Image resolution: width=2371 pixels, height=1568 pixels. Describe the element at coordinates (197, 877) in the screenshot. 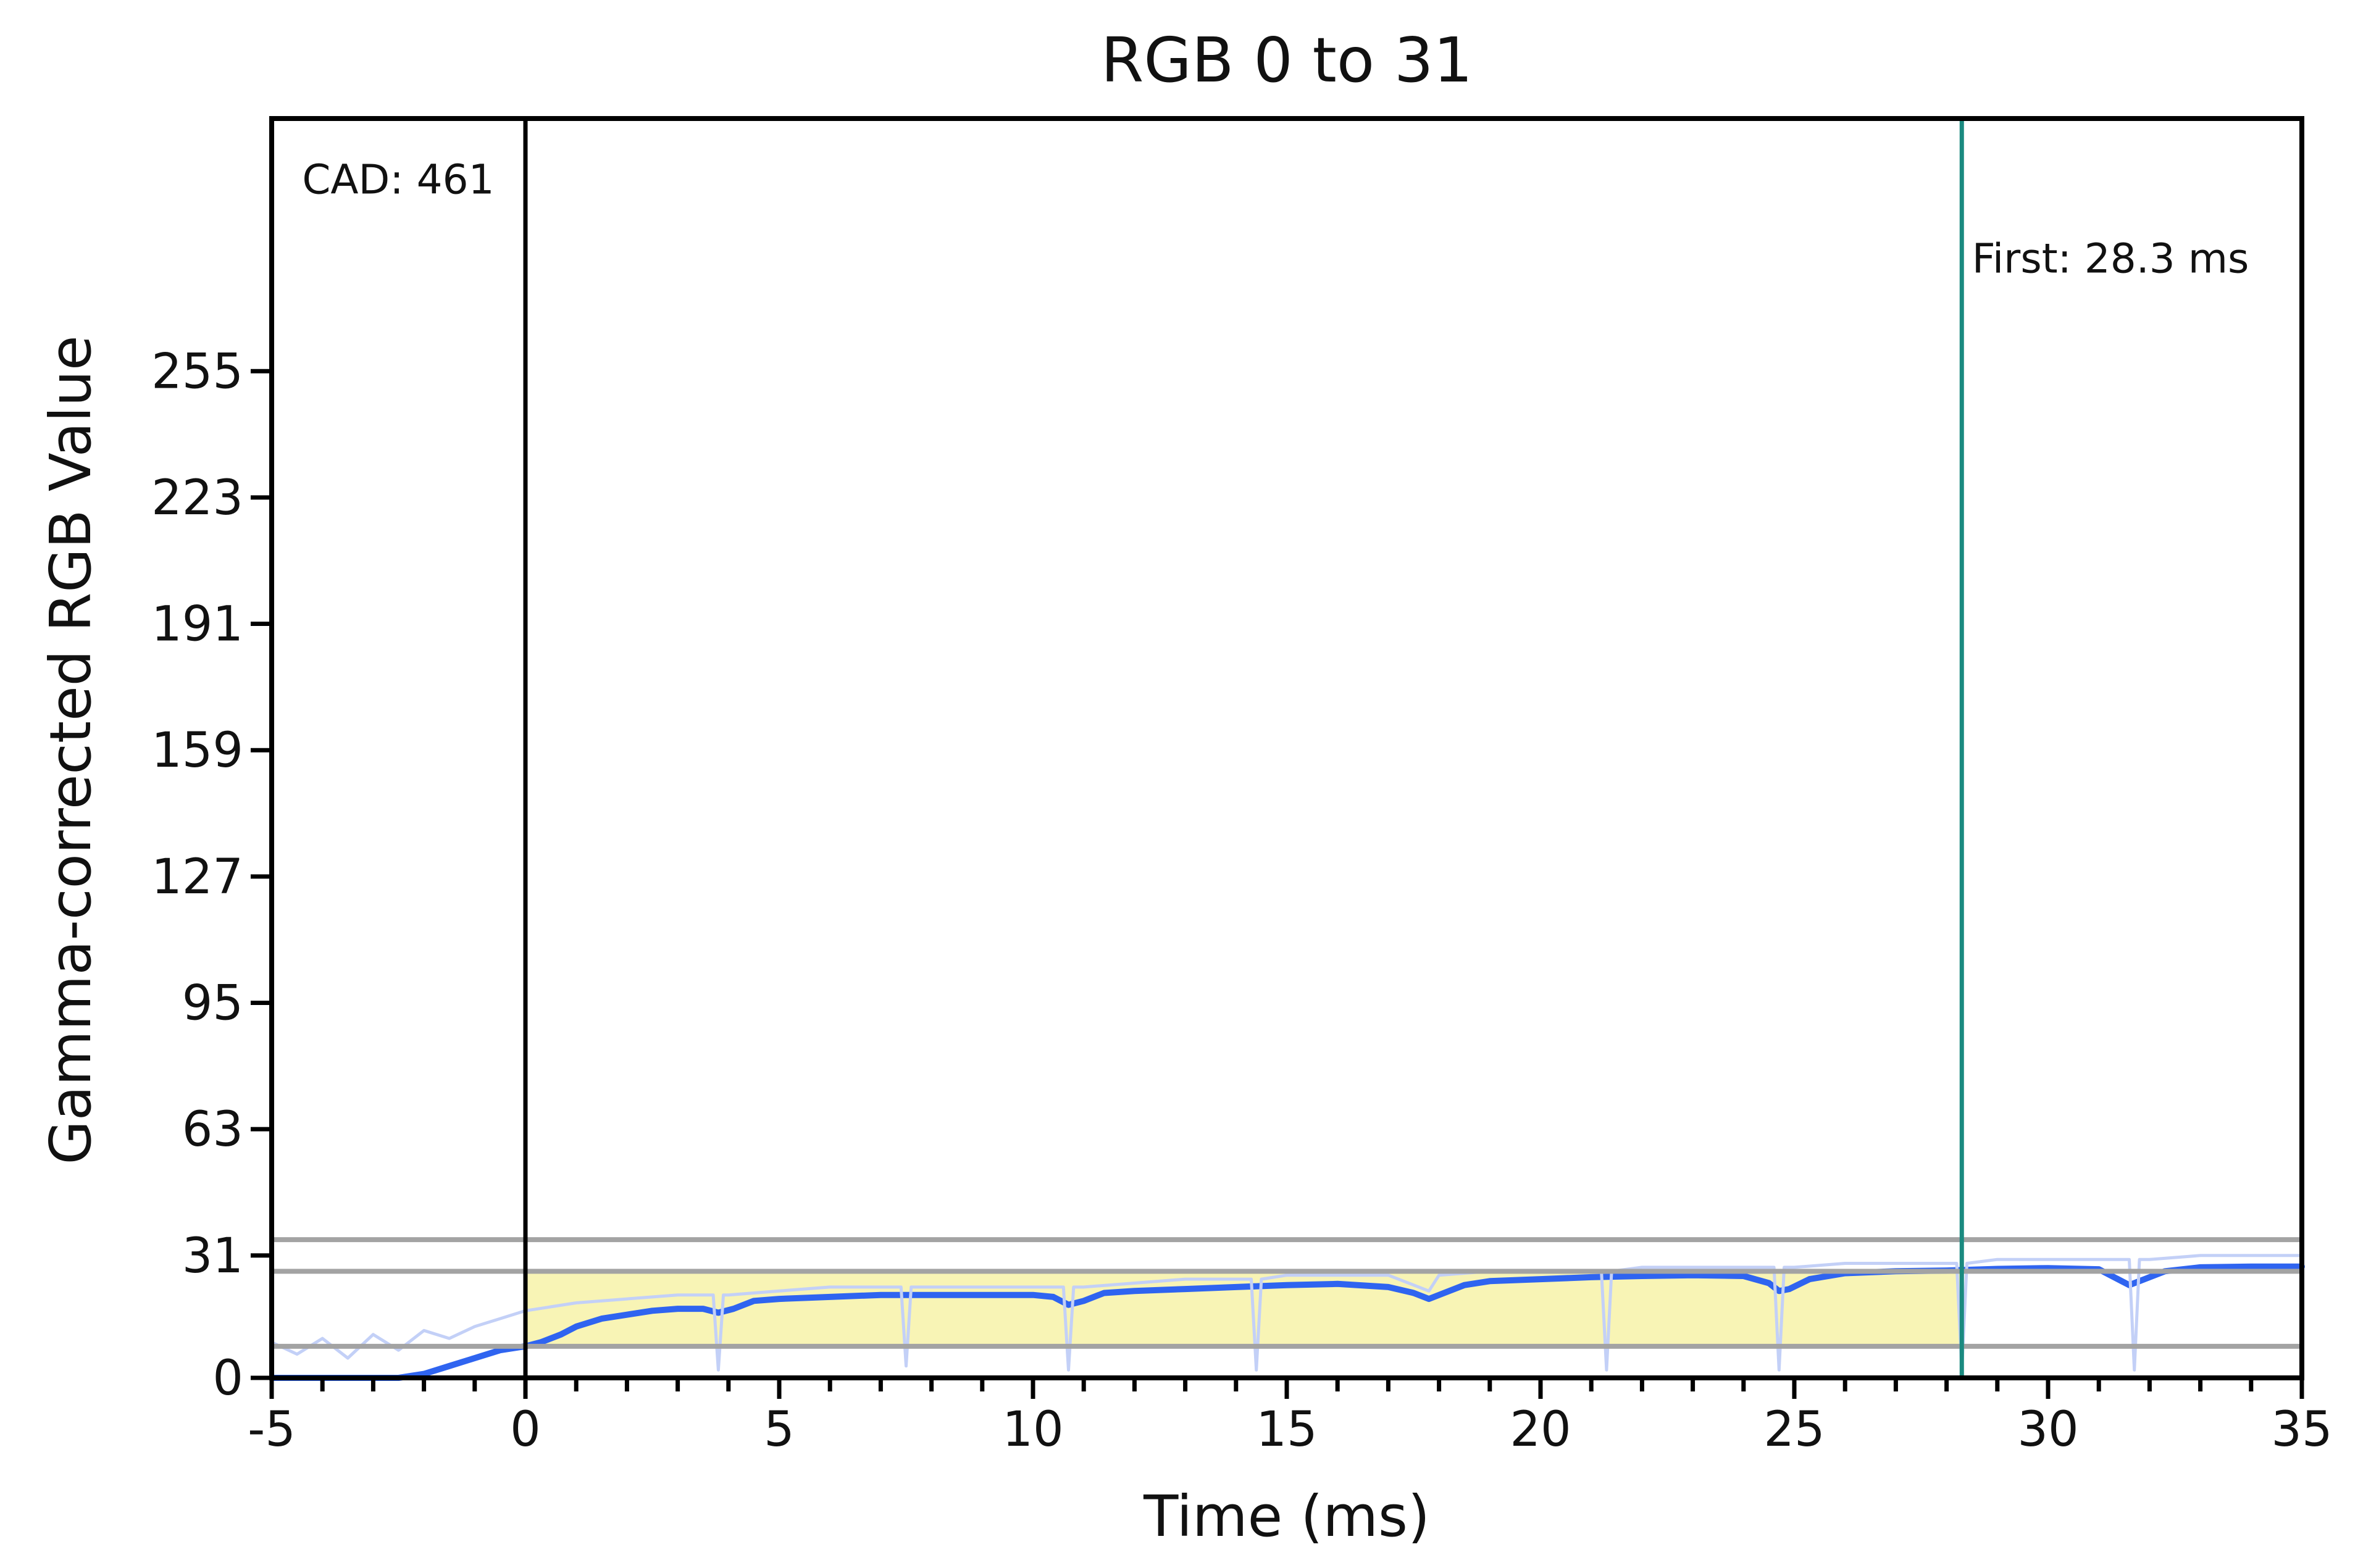

I see `y-tick-label: 127` at that location.